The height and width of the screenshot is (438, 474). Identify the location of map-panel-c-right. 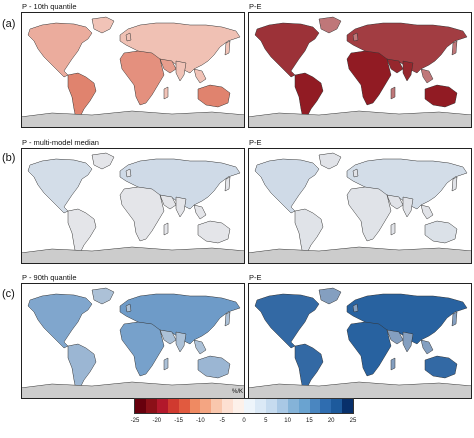
(360, 341).